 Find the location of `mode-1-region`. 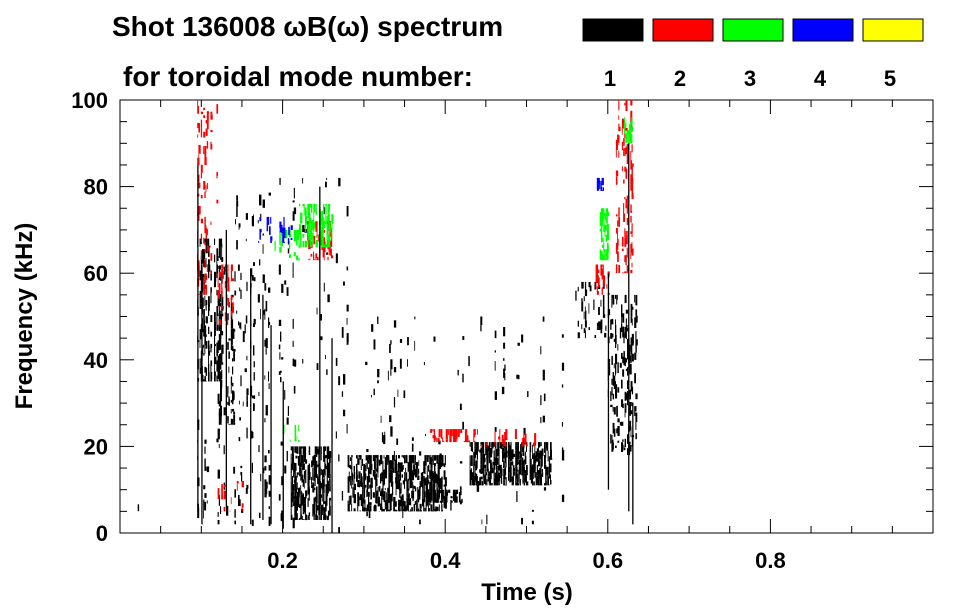

mode-1-region is located at coordinates (446, 496).